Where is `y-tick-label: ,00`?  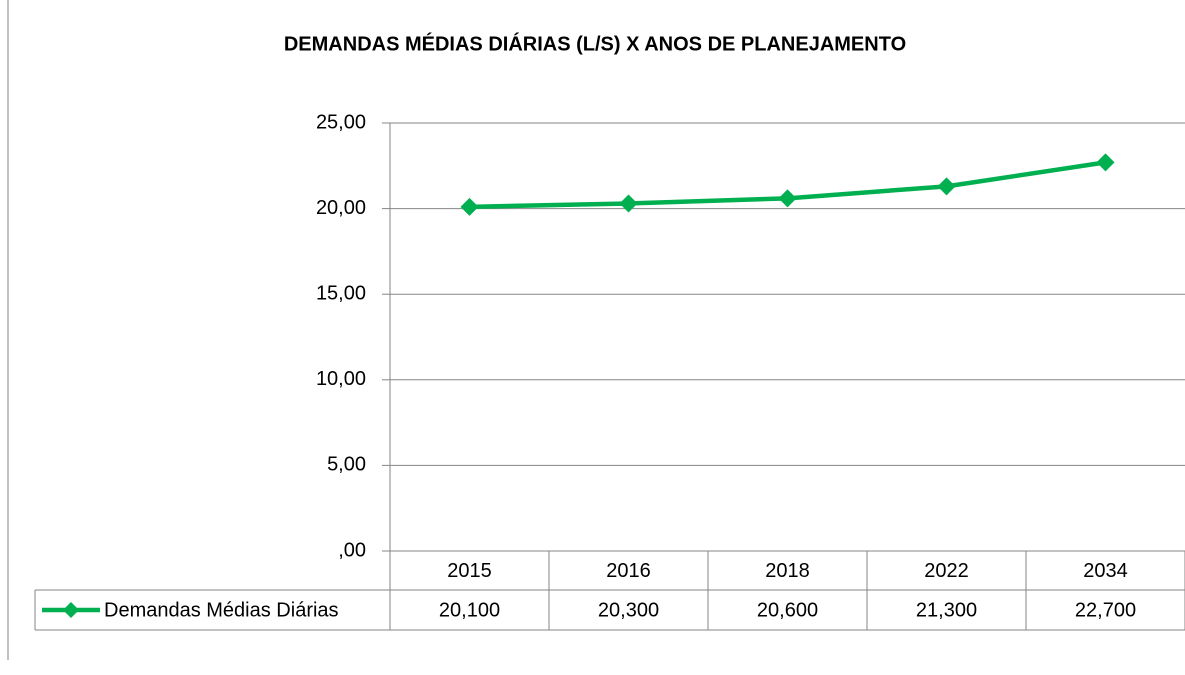
y-tick-label: ,00 is located at coordinates (352, 550).